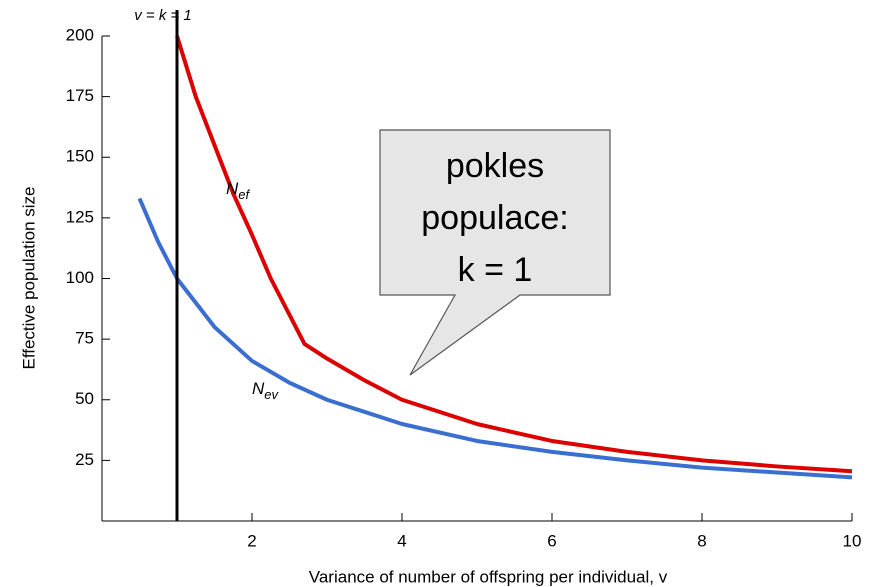 The image size is (877, 587). What do you see at coordinates (80, 216) in the screenshot?
I see `y-tick-label: 125` at bounding box center [80, 216].